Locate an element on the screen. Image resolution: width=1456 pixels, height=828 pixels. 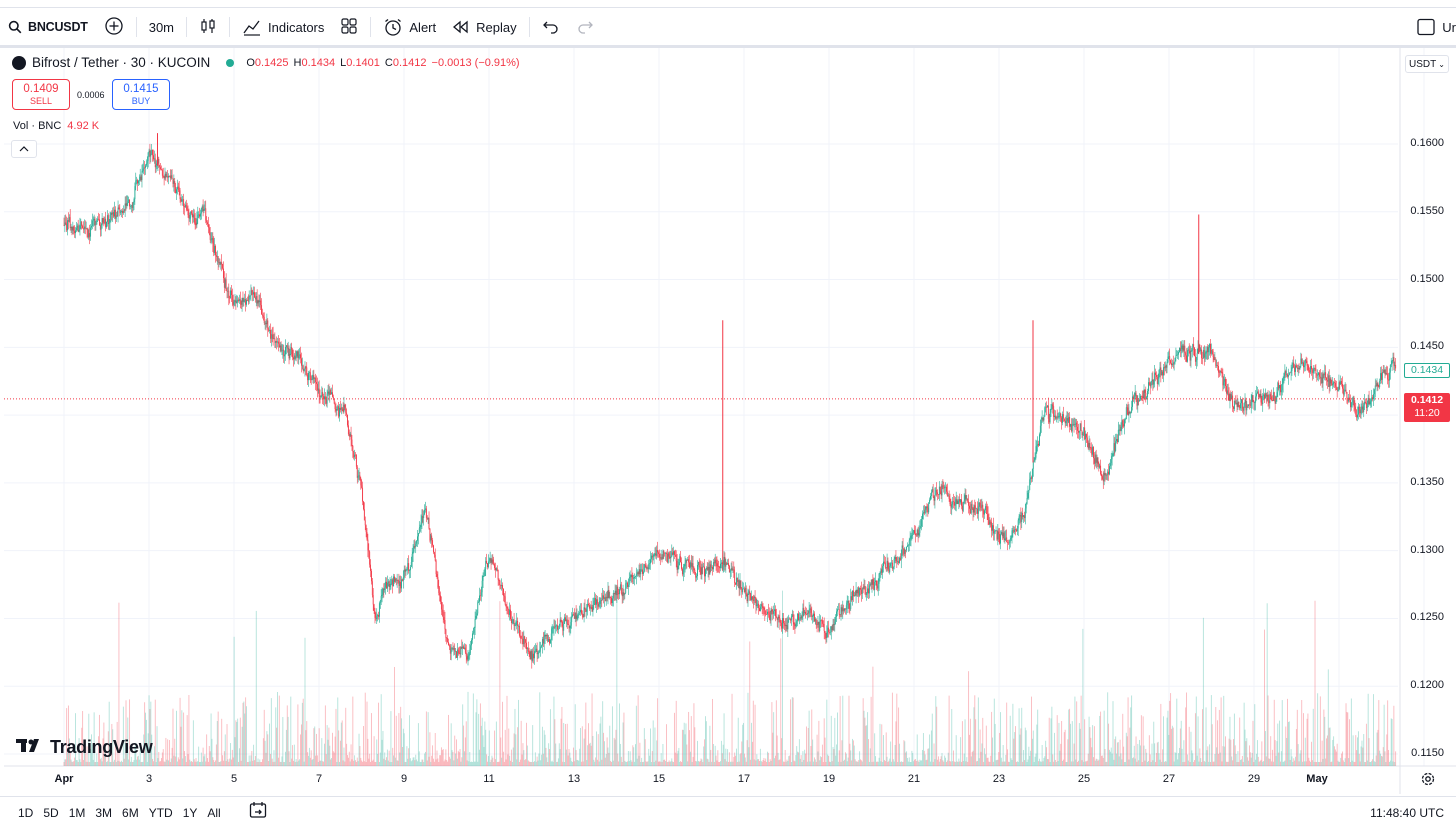
collapse-legend-button is located at coordinates (24, 149).